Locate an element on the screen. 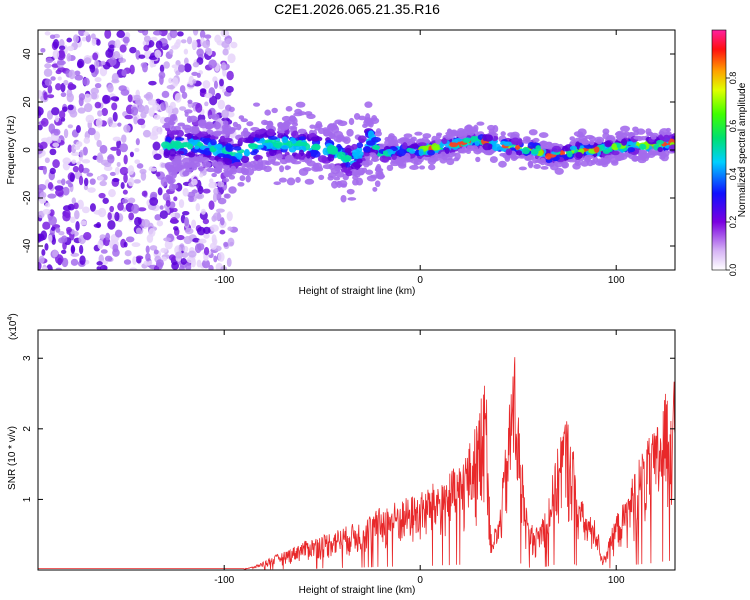  colorbar-tick-label: 0.6 is located at coordinates (733, 126).